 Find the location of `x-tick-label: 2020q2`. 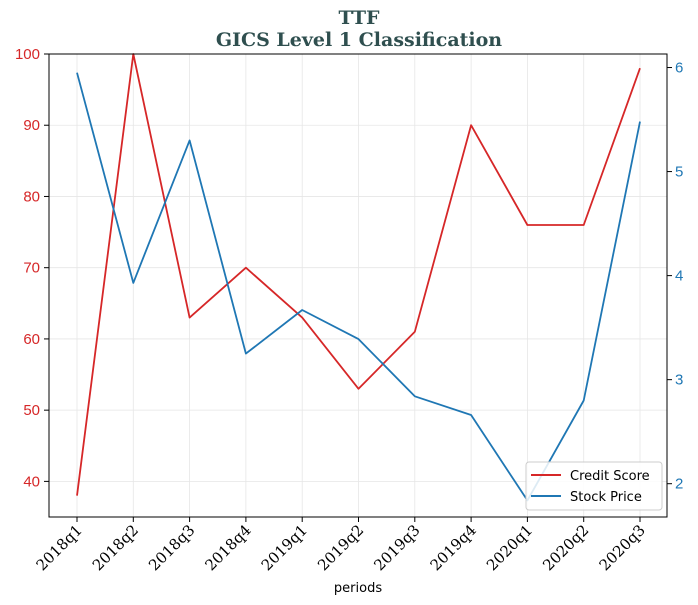

x-tick-label: 2020q2 is located at coordinates (565, 547).